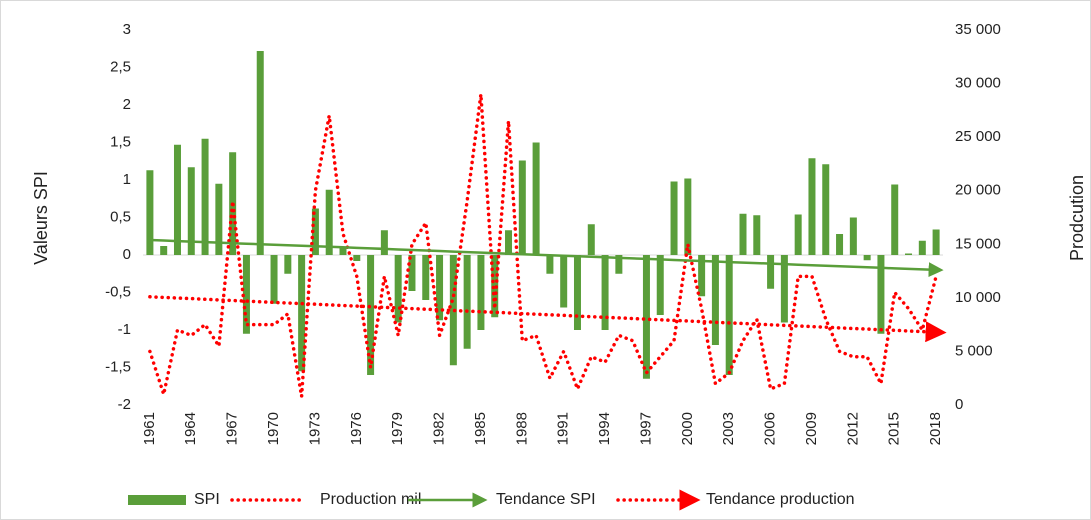 The height and width of the screenshot is (520, 1091). Describe the element at coordinates (521, 428) in the screenshot. I see `x-tick-label: 1988` at that location.